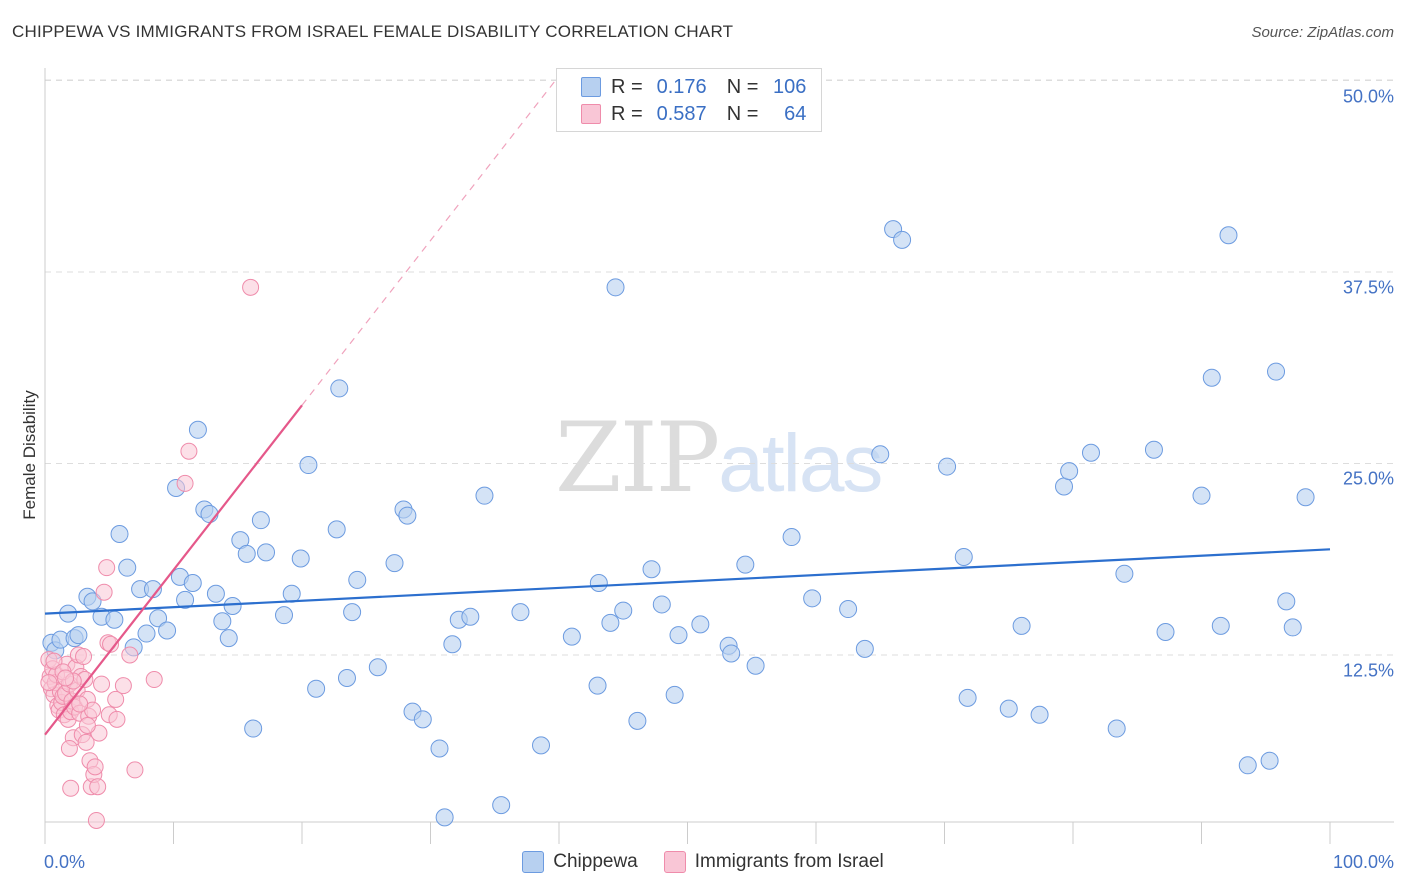 This screenshot has width=1406, height=892. Describe the element at coordinates (1368, 287) in the screenshot. I see `y-tick-label-37-5: 37.5%` at that location.